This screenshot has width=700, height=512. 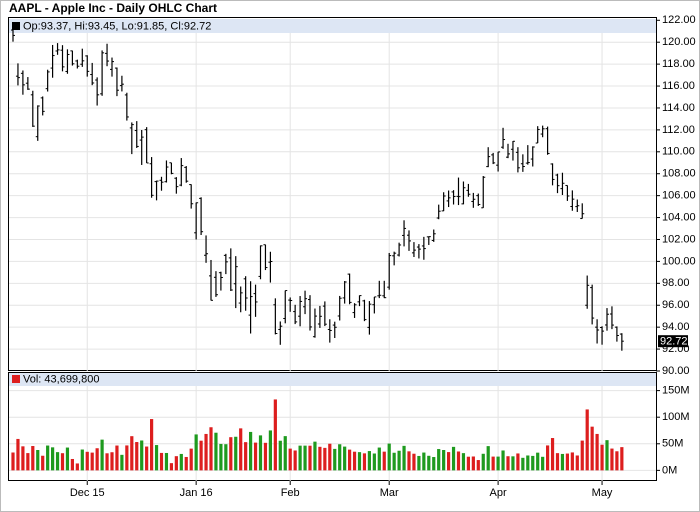 What do you see at coordinates (676, 417) in the screenshot?
I see `y-tick-label: 100M` at bounding box center [676, 417].